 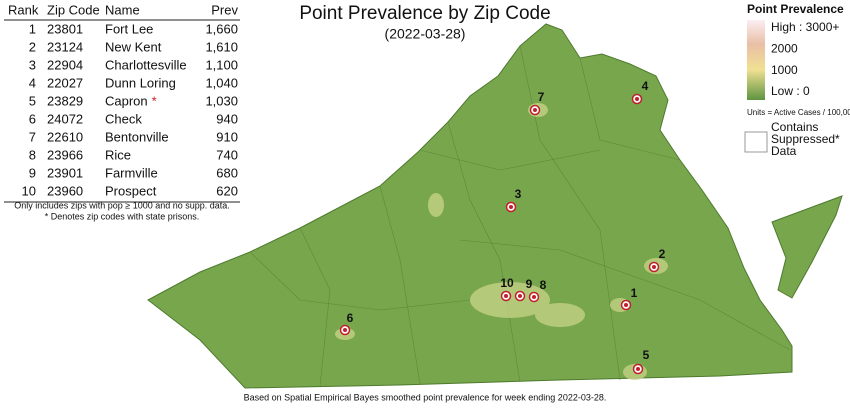 What do you see at coordinates (65, 100) in the screenshot?
I see `zip-cell: 23829` at bounding box center [65, 100].